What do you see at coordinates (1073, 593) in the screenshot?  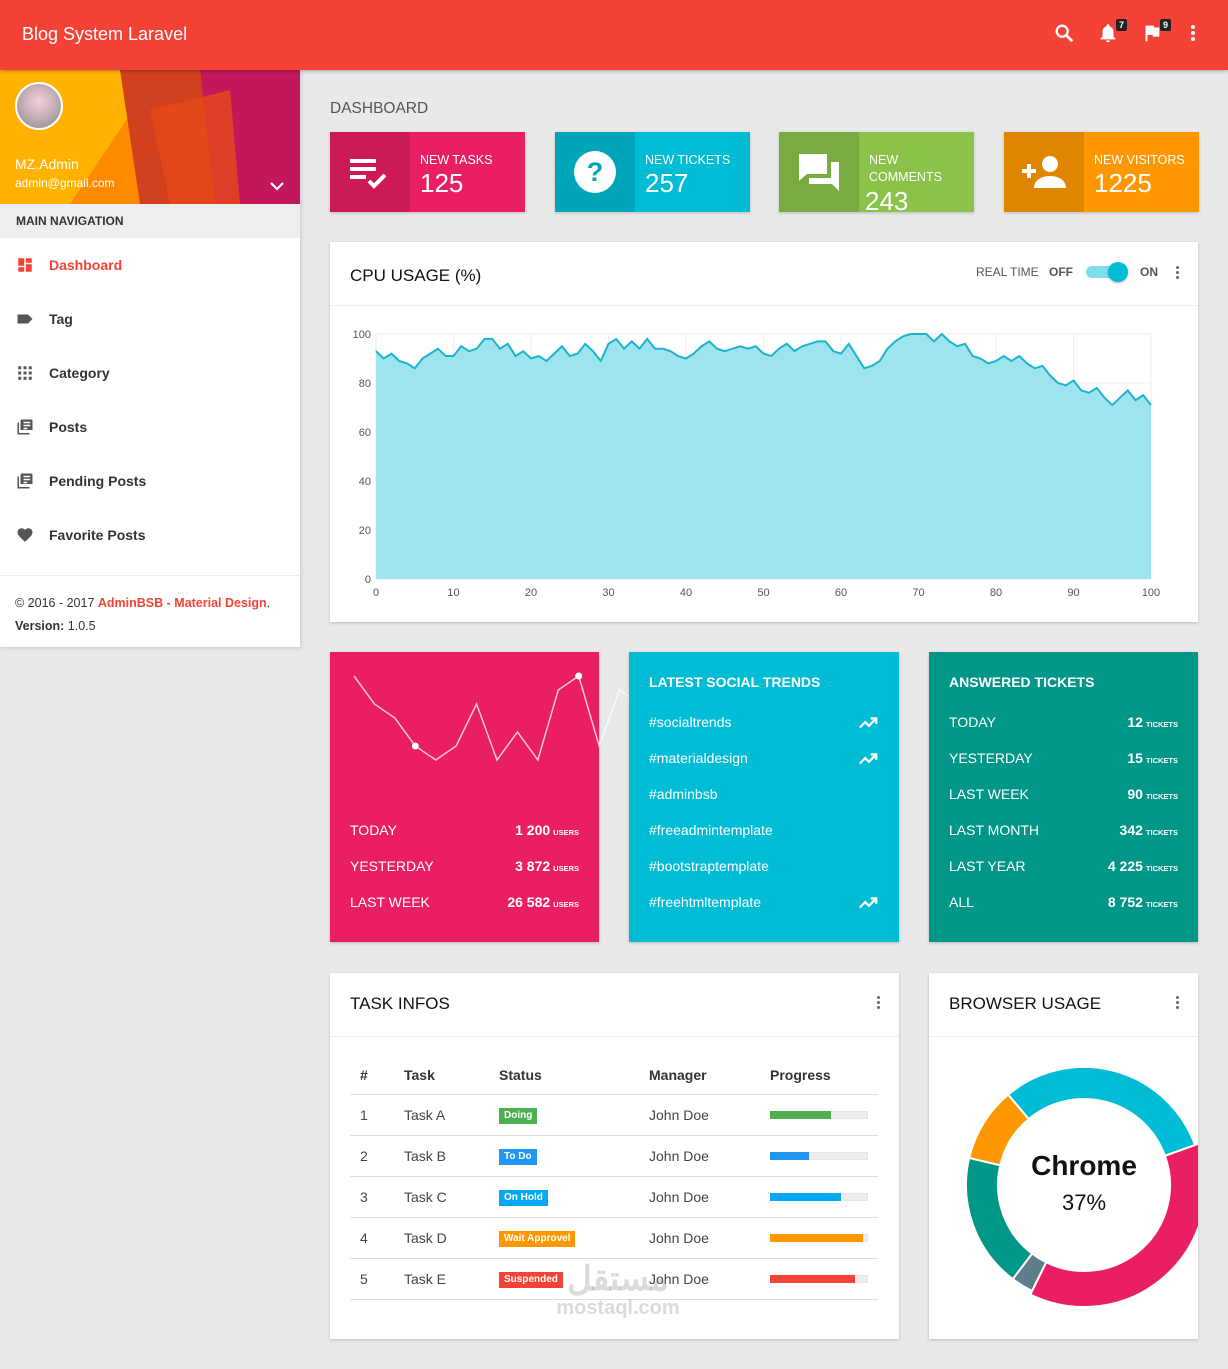 I see `x-tick-label: 90` at bounding box center [1073, 593].